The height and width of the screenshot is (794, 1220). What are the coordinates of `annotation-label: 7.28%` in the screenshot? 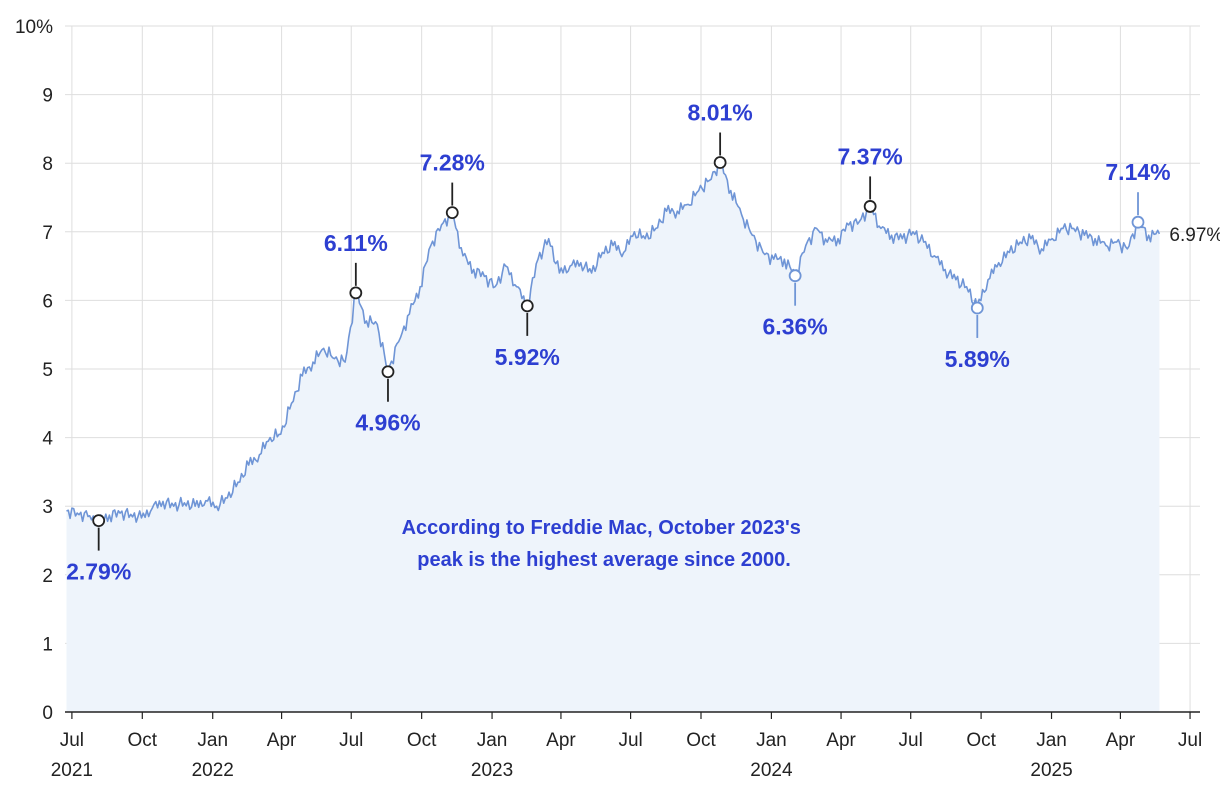 It's located at (452, 163).